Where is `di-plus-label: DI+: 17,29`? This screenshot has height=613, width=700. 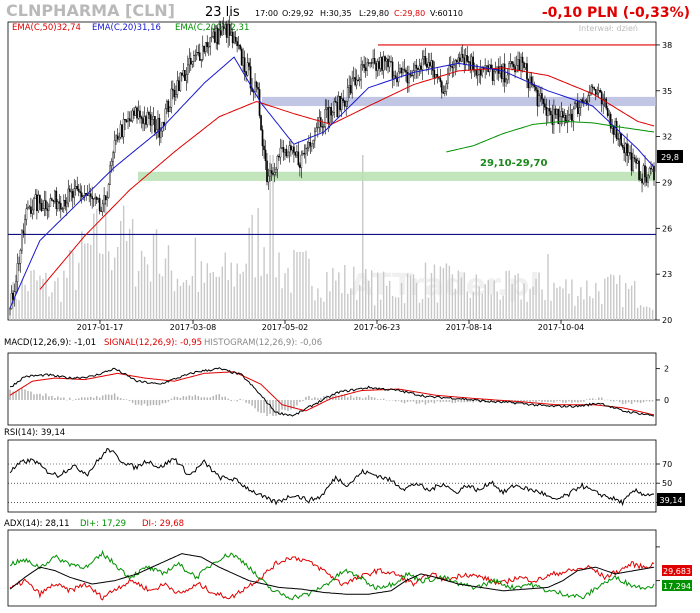
di-plus-label: DI+: 17,29 is located at coordinates (103, 524).